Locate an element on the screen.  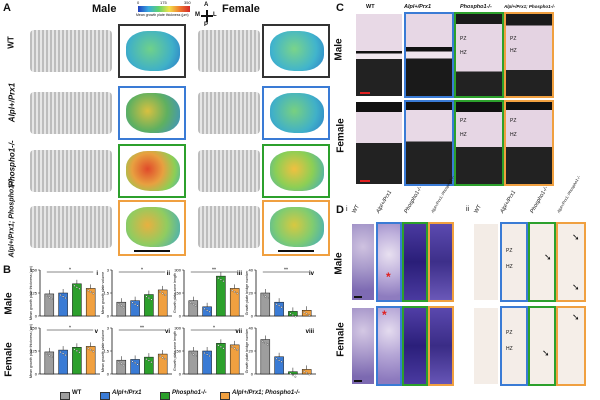
compass-m: M is located at coordinates (197, 15).